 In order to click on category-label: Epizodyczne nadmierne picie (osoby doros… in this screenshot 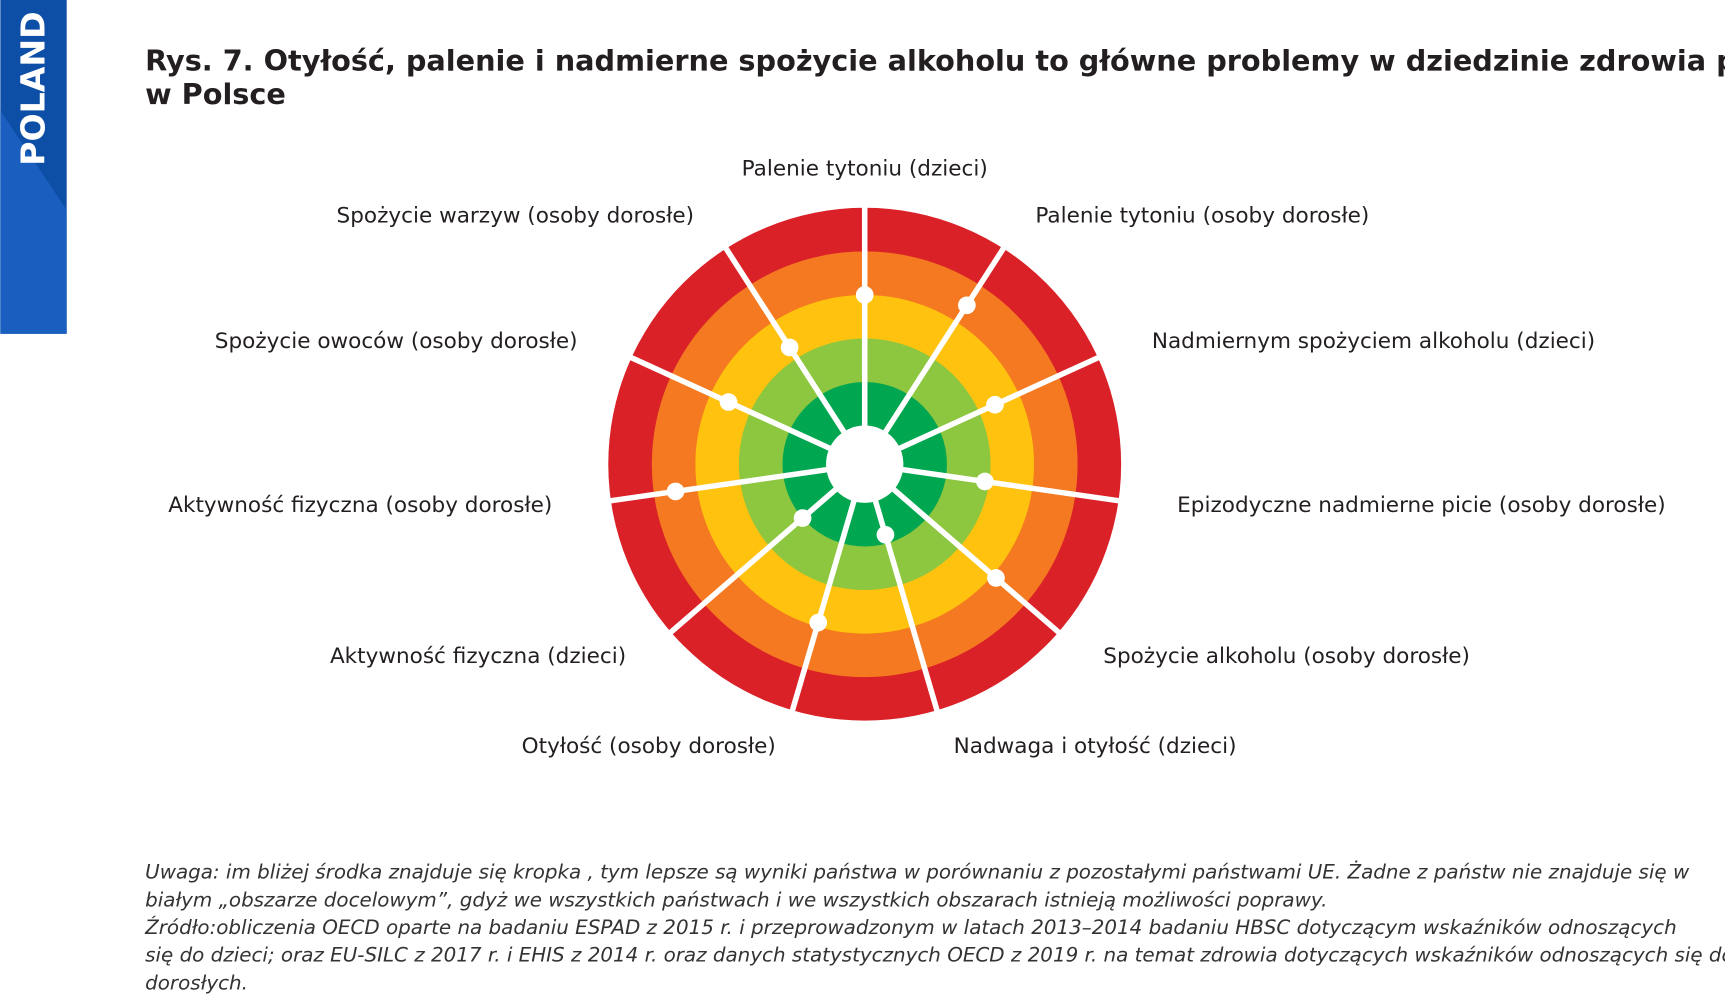, I will do `click(1421, 505)`.